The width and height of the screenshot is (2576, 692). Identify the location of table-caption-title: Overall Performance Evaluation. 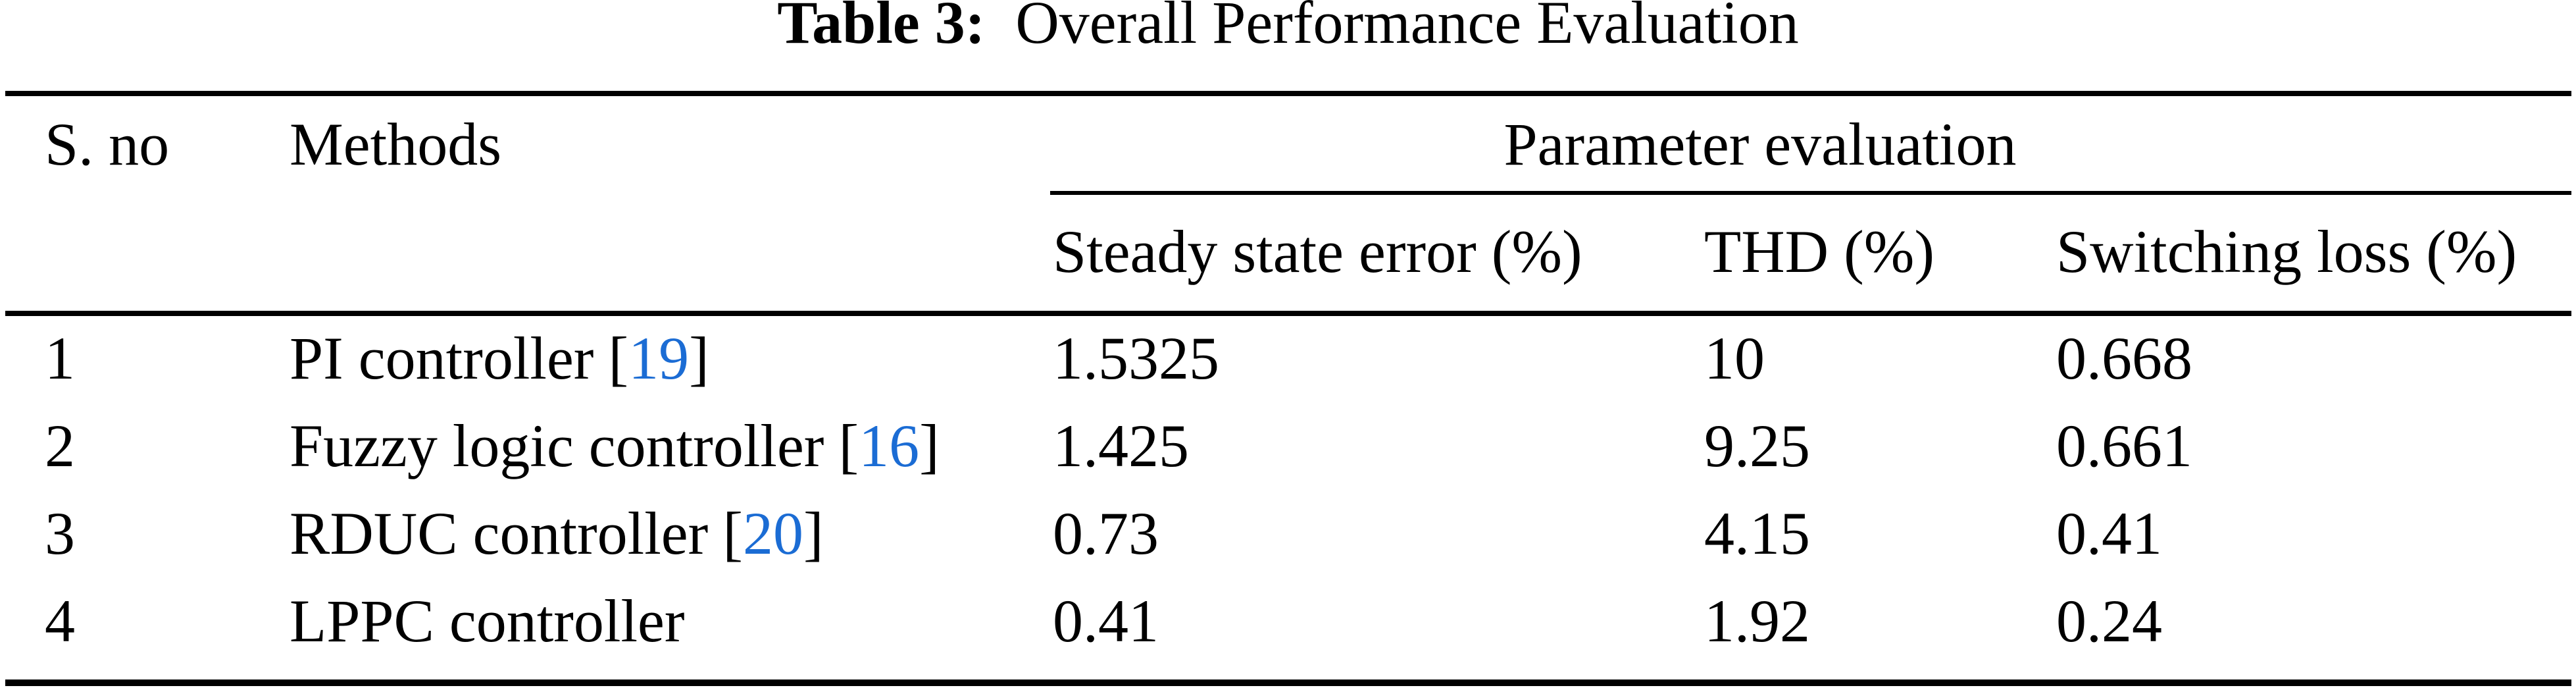
(1407, 28).